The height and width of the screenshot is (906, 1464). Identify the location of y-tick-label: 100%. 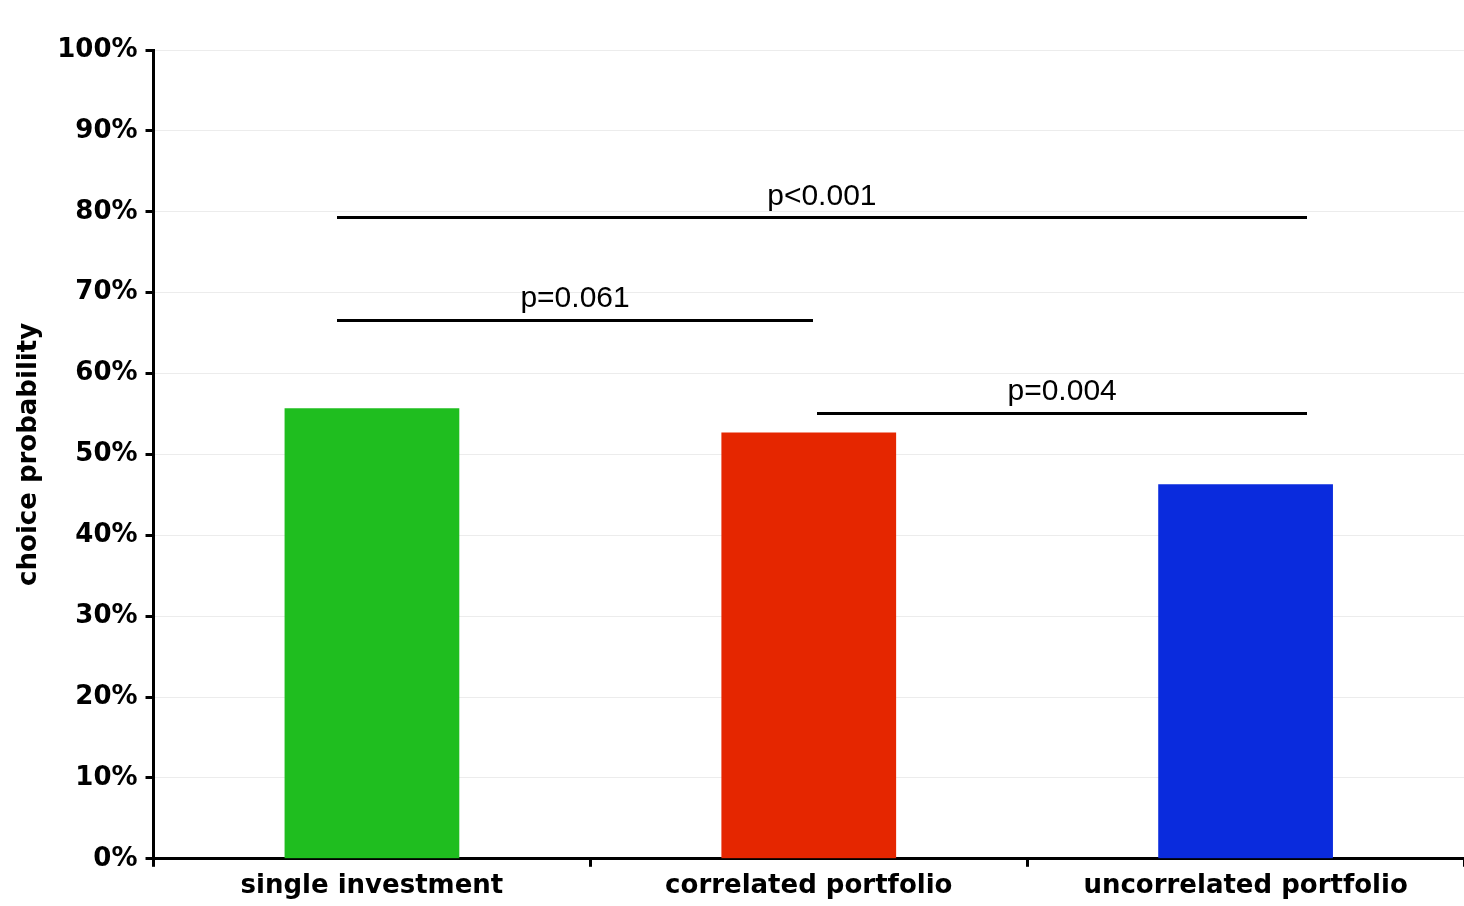
(97, 47).